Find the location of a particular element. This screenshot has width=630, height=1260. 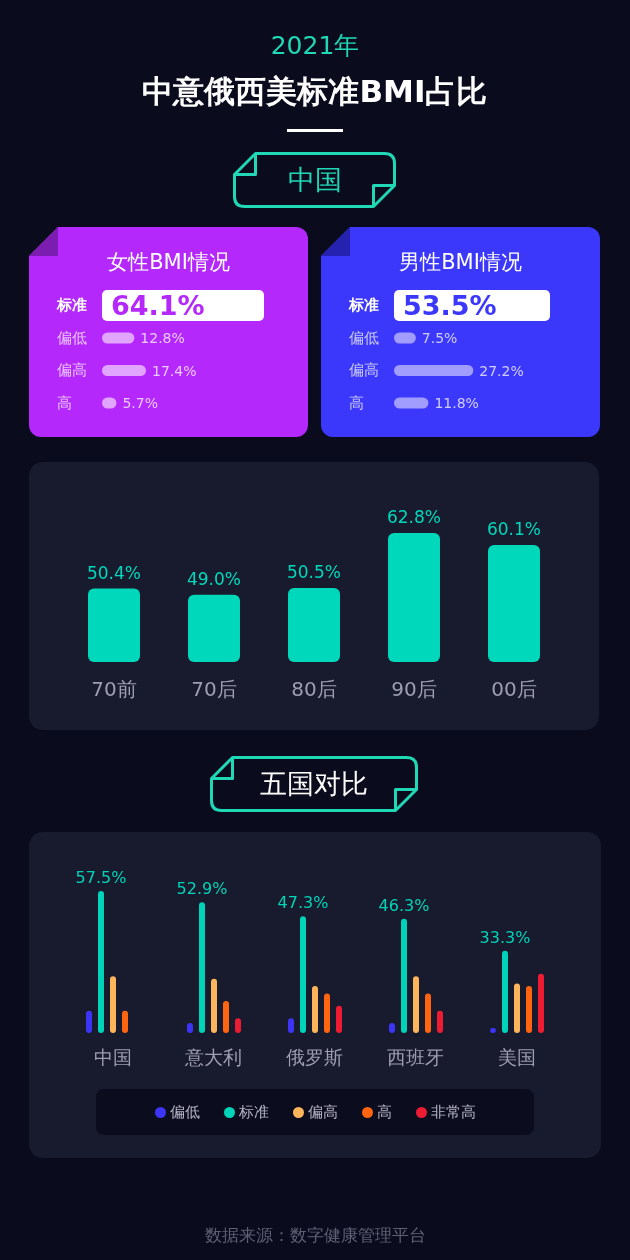

data-label: 7.5% is located at coordinates (439, 338).